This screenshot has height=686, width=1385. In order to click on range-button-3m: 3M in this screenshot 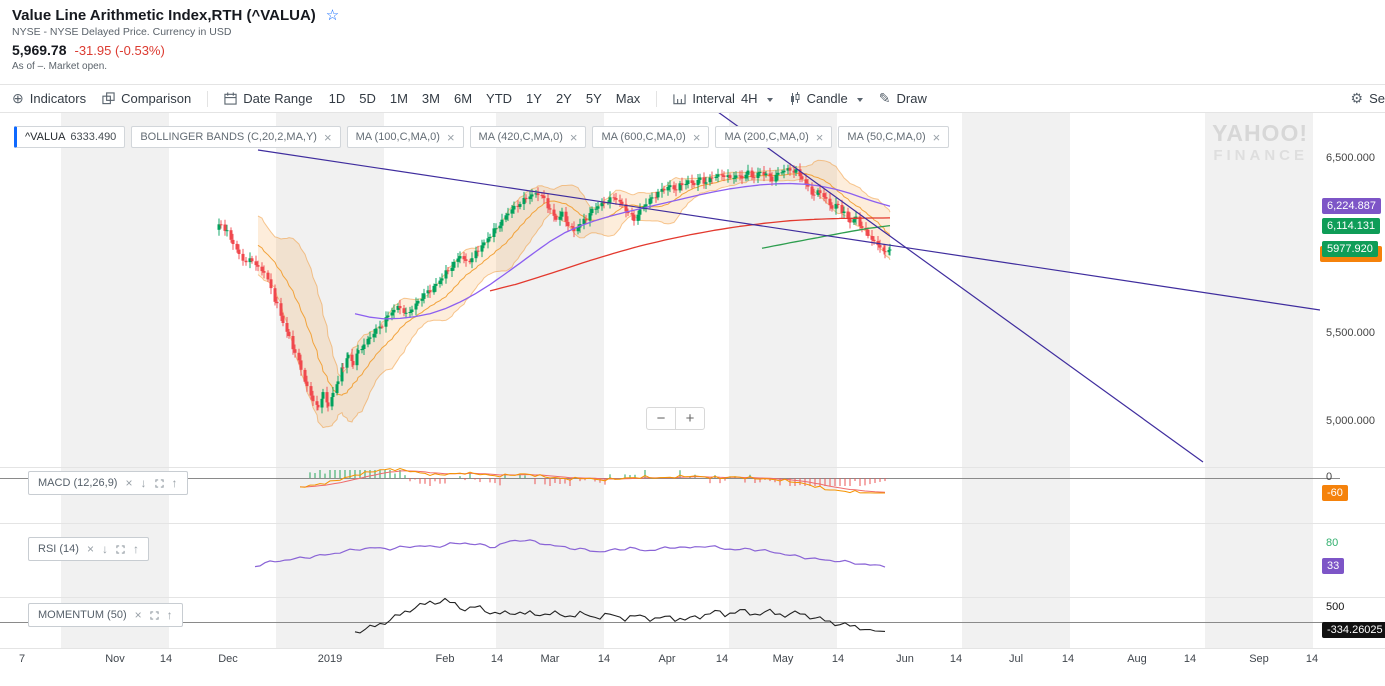, I will do `click(430, 98)`.